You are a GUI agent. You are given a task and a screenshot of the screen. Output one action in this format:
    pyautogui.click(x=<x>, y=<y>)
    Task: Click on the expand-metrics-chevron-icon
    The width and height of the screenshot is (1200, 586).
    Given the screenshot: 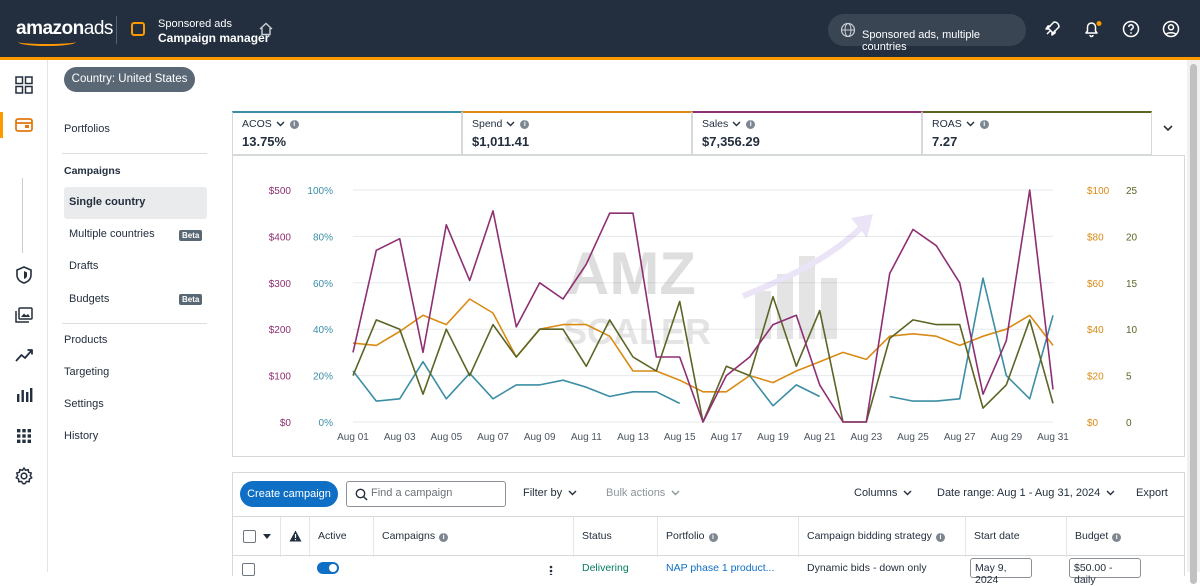 What is the action you would take?
    pyautogui.click(x=1168, y=128)
    